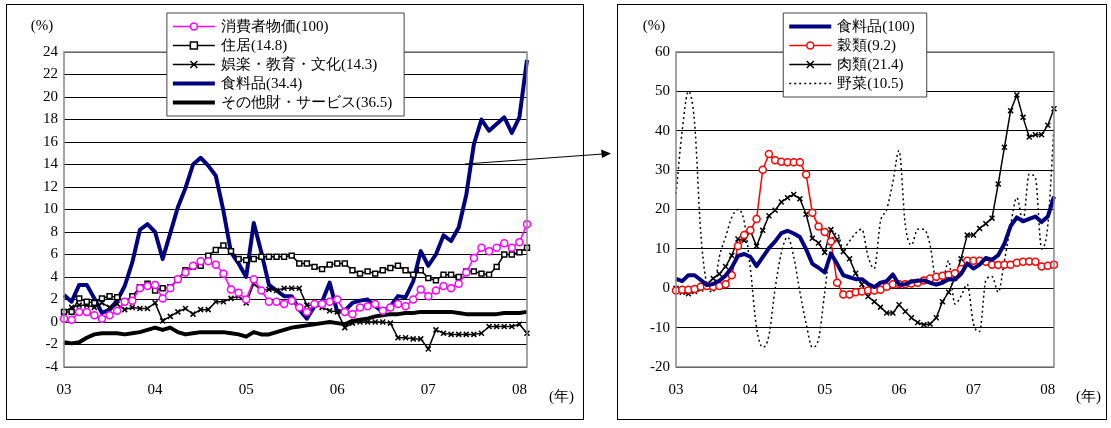  I want to click on y-tick-label: 30, so click(662, 169).